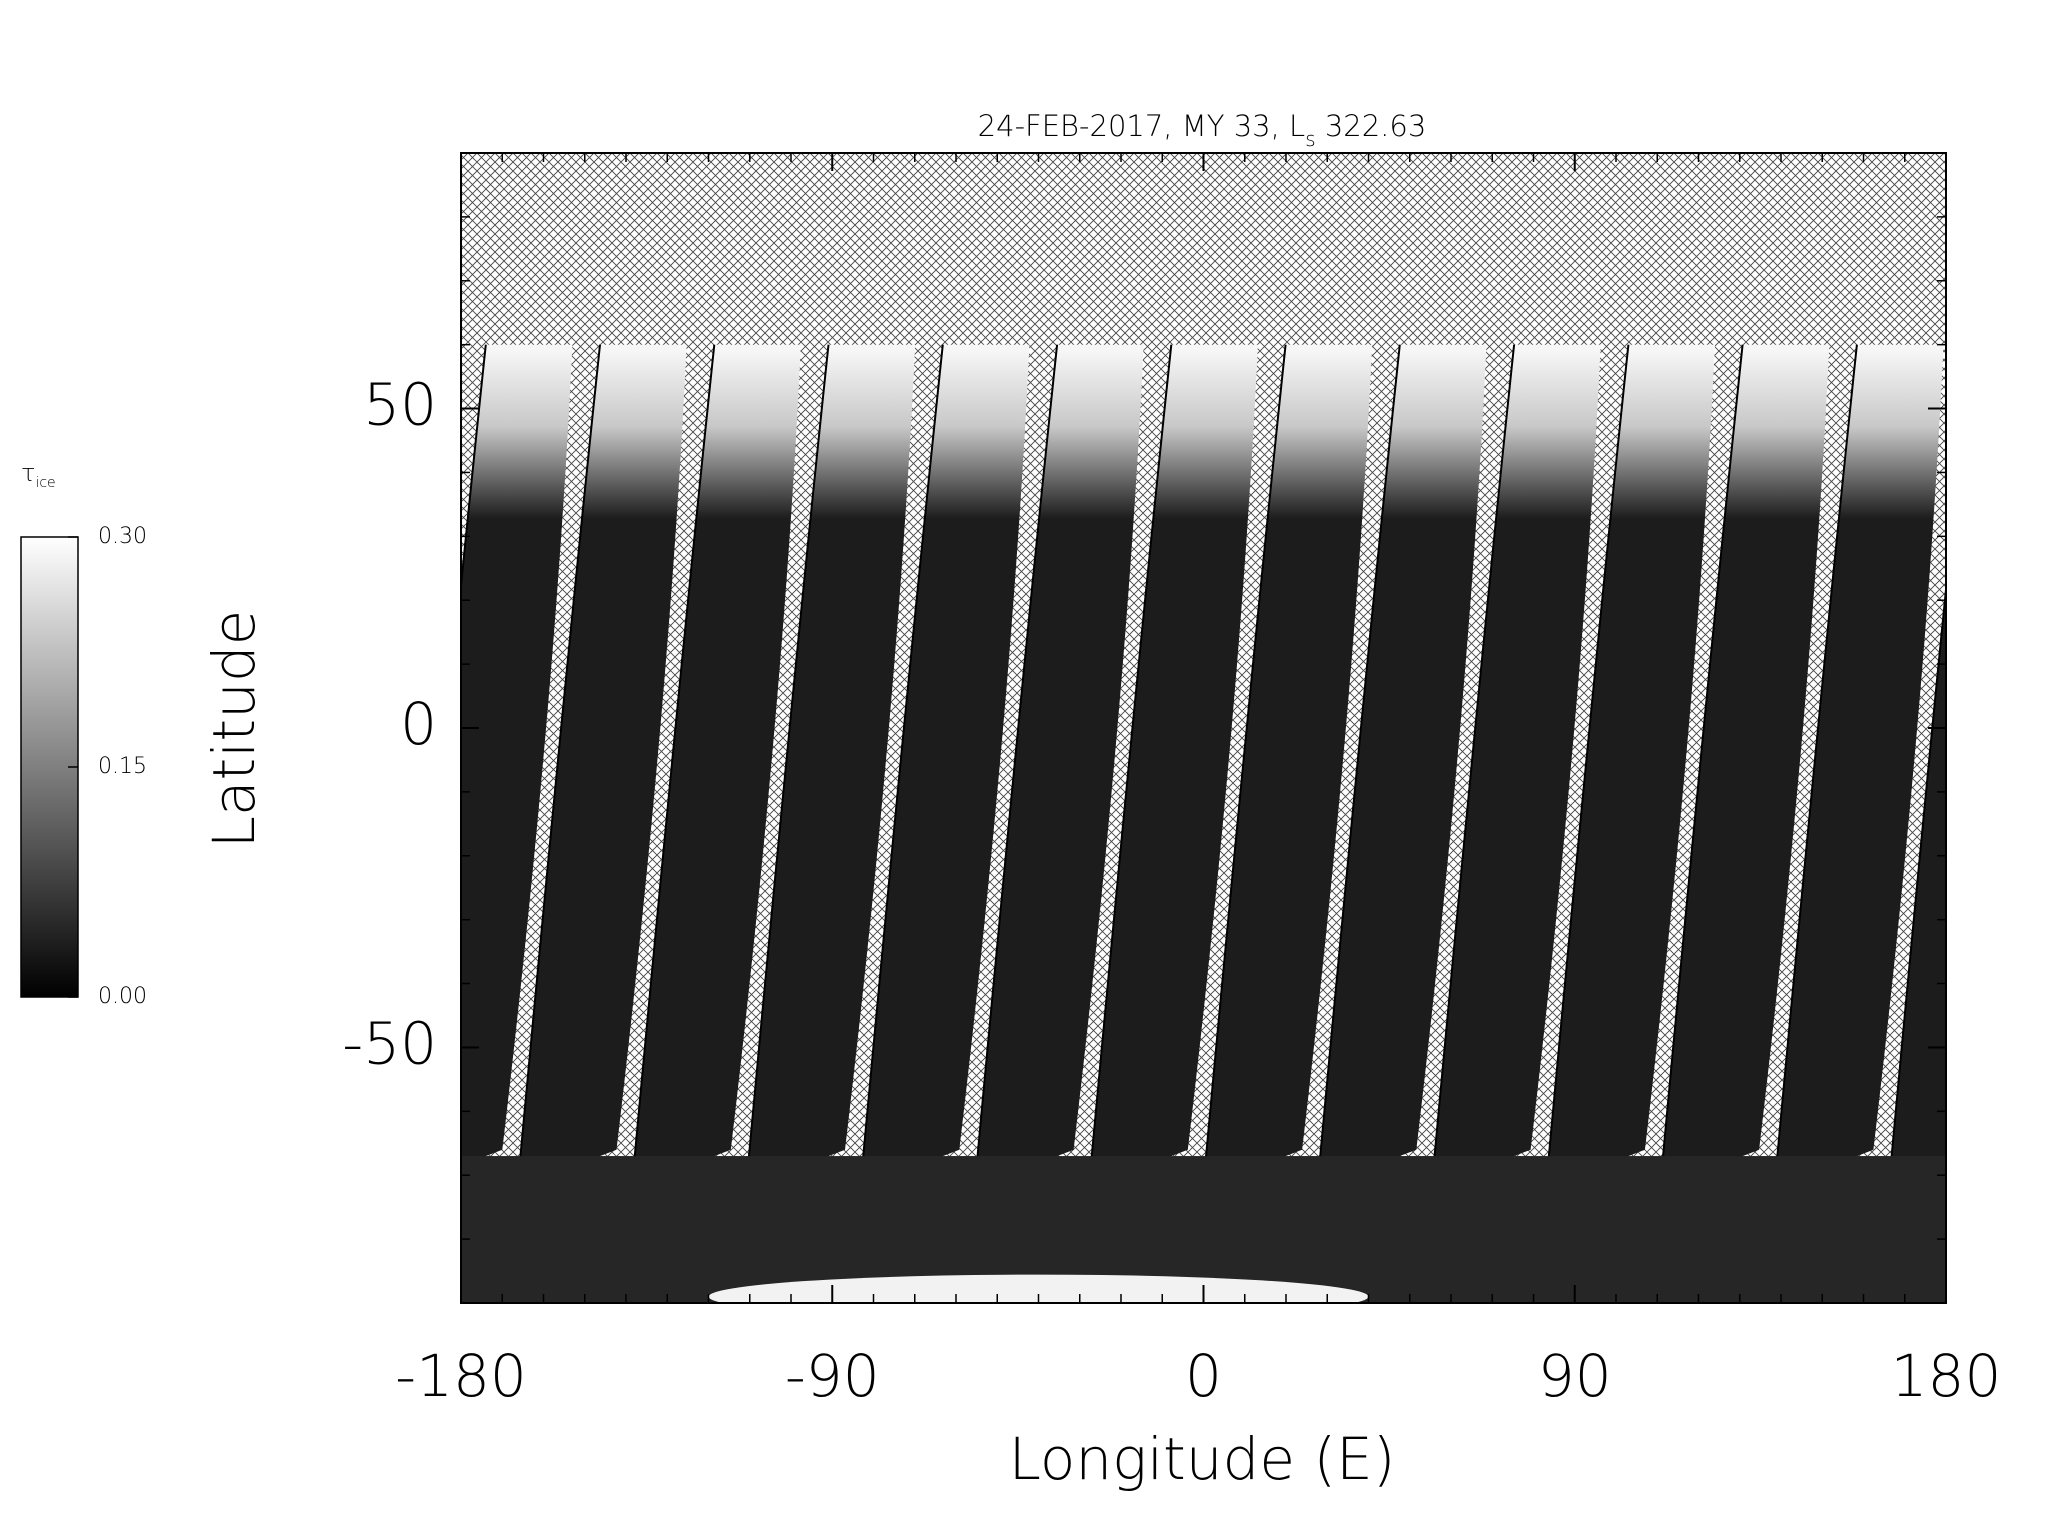 The width and height of the screenshot is (2048, 1540). I want to click on y-tick-label: -50, so click(389, 1043).